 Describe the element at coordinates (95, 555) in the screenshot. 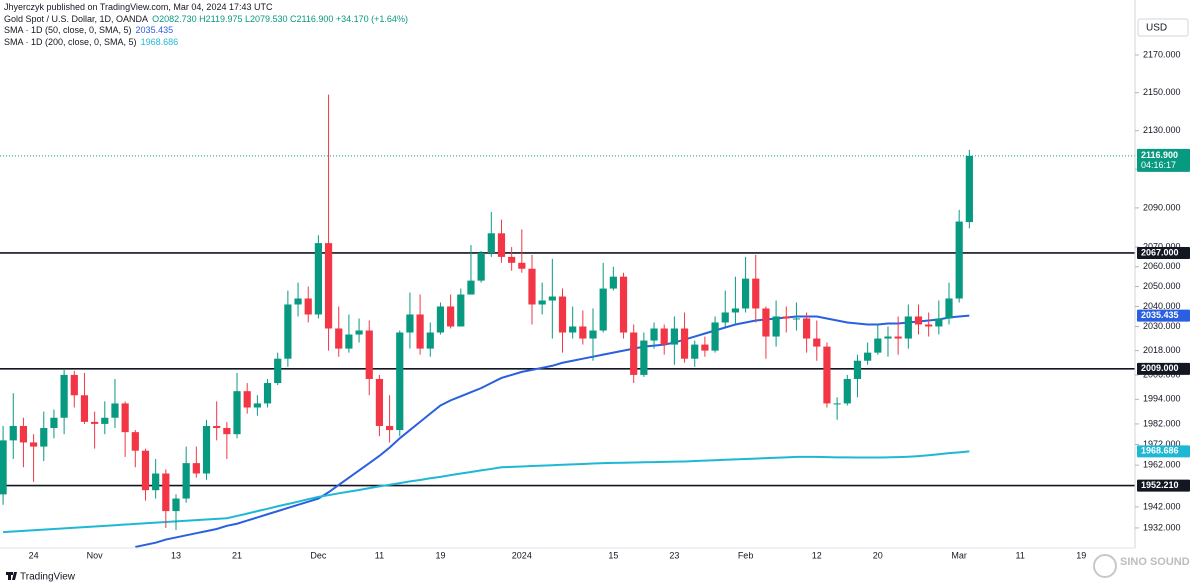

I see `x-tick-label: Nov` at that location.